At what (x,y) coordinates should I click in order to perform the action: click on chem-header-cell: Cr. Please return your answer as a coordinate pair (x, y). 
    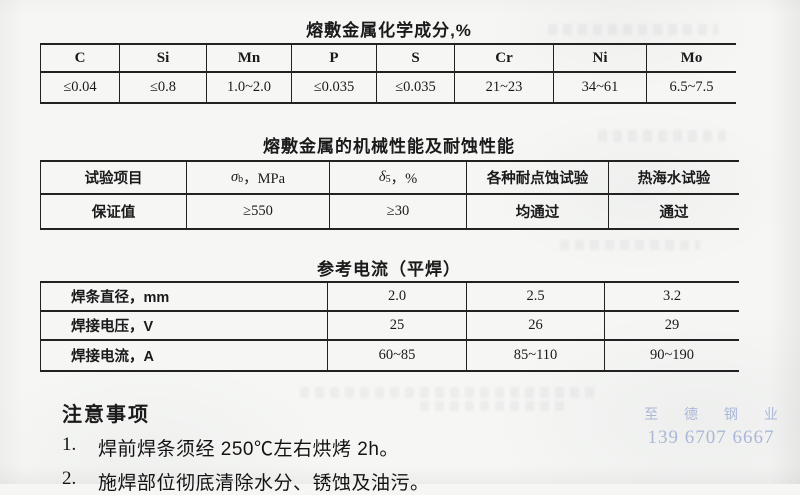
    Looking at the image, I should click on (503, 59).